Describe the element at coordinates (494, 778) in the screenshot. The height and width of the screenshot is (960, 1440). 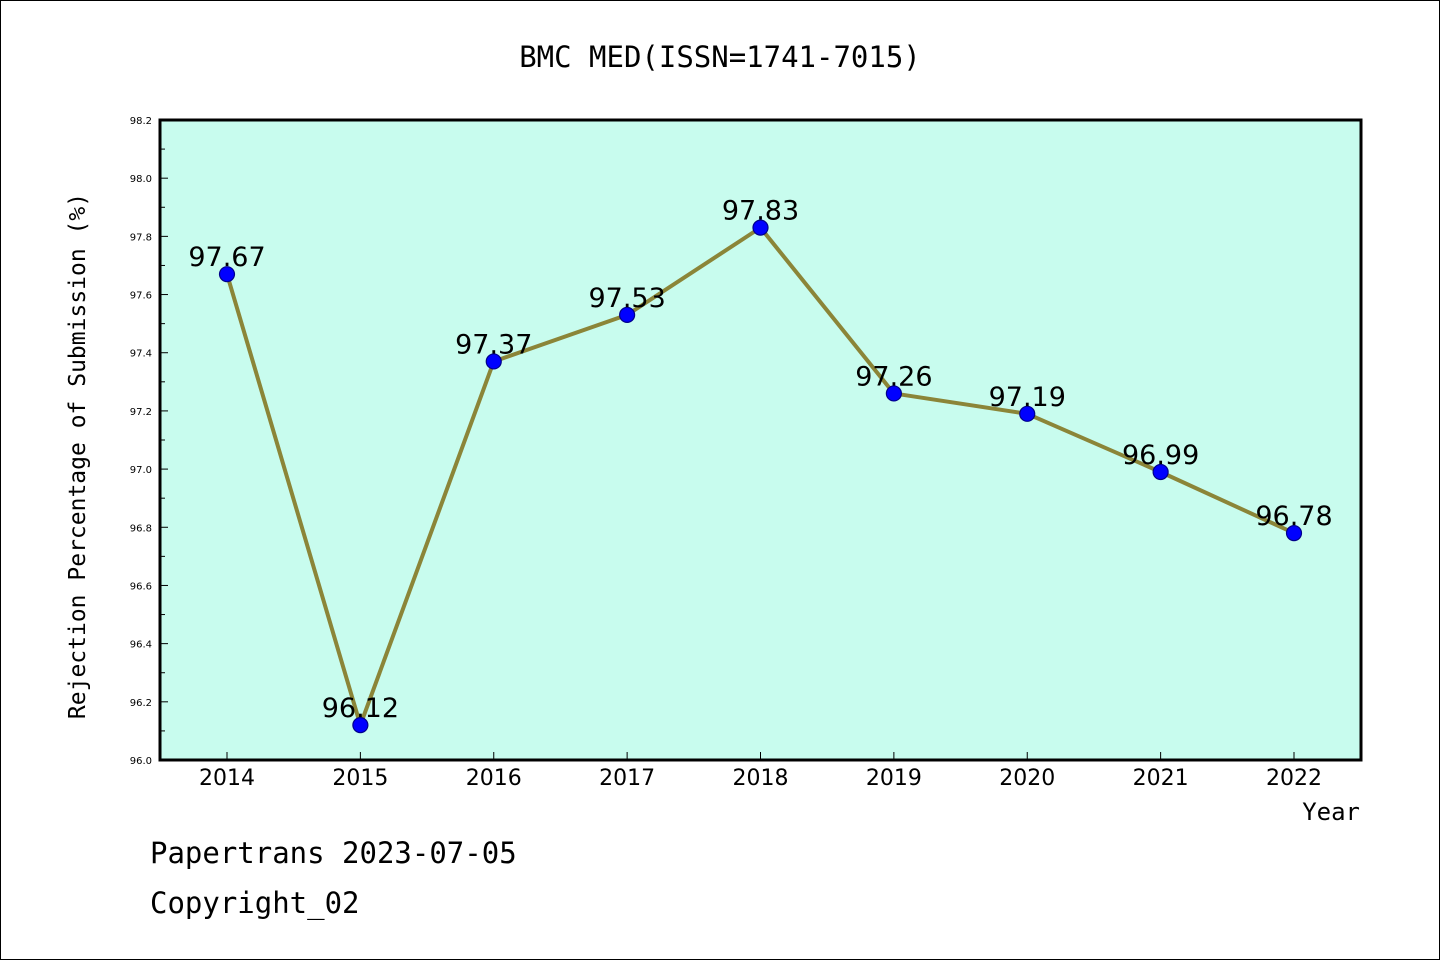
I see `x-tick-label: 2016` at that location.